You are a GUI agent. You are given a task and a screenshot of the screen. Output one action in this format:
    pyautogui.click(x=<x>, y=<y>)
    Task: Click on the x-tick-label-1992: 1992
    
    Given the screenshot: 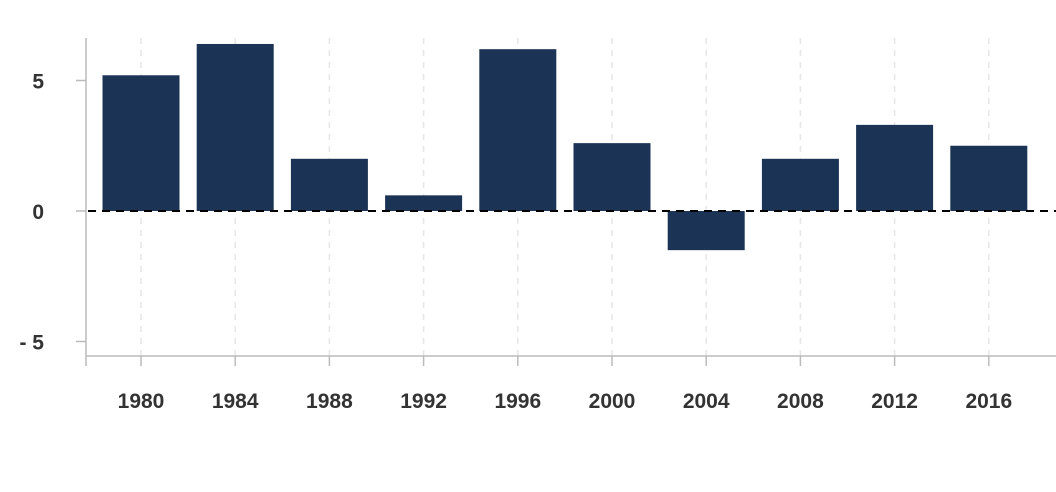 What is the action you would take?
    pyautogui.click(x=423, y=401)
    